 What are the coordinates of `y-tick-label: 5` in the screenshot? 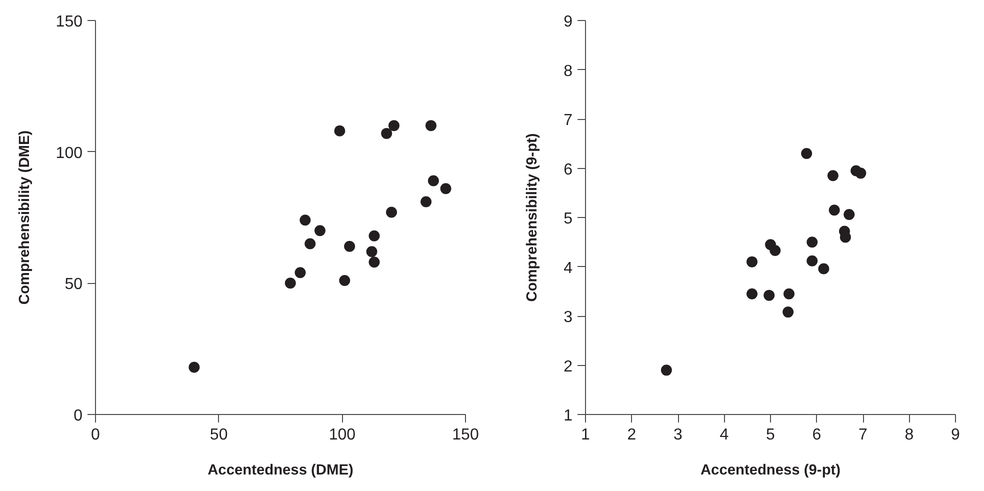 It's located at (568, 219).